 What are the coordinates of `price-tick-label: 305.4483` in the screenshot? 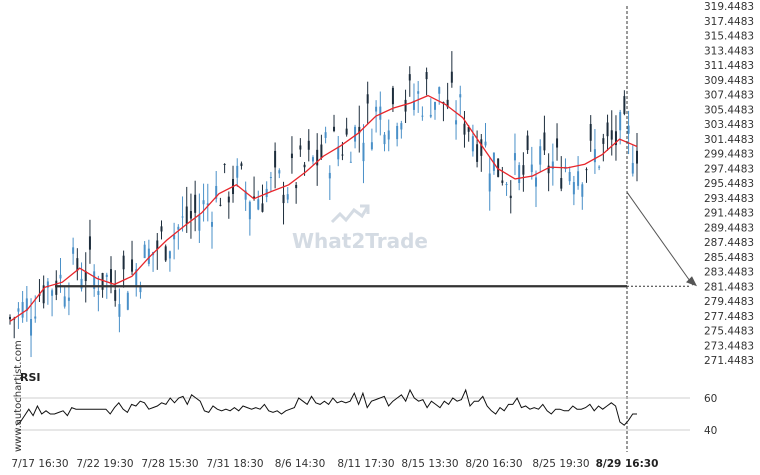 It's located at (729, 110).